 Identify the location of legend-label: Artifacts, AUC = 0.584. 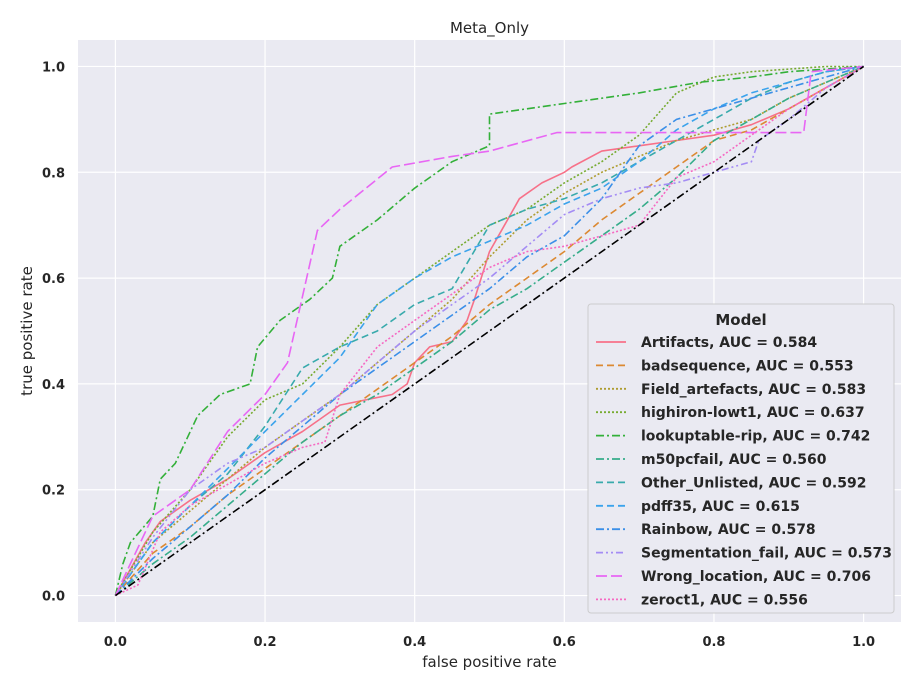
(729, 343).